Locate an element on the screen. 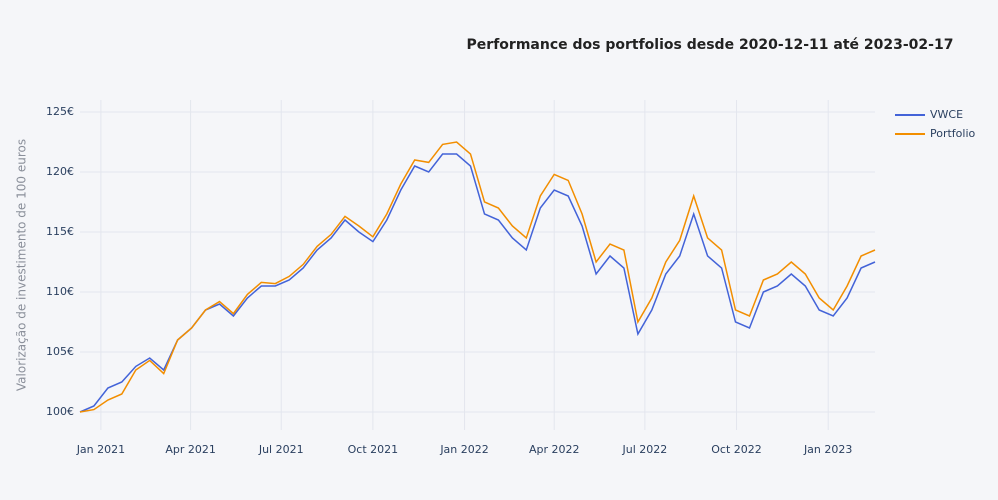 The height and width of the screenshot is (500, 998). legend-label: Portfolio is located at coordinates (953, 133).